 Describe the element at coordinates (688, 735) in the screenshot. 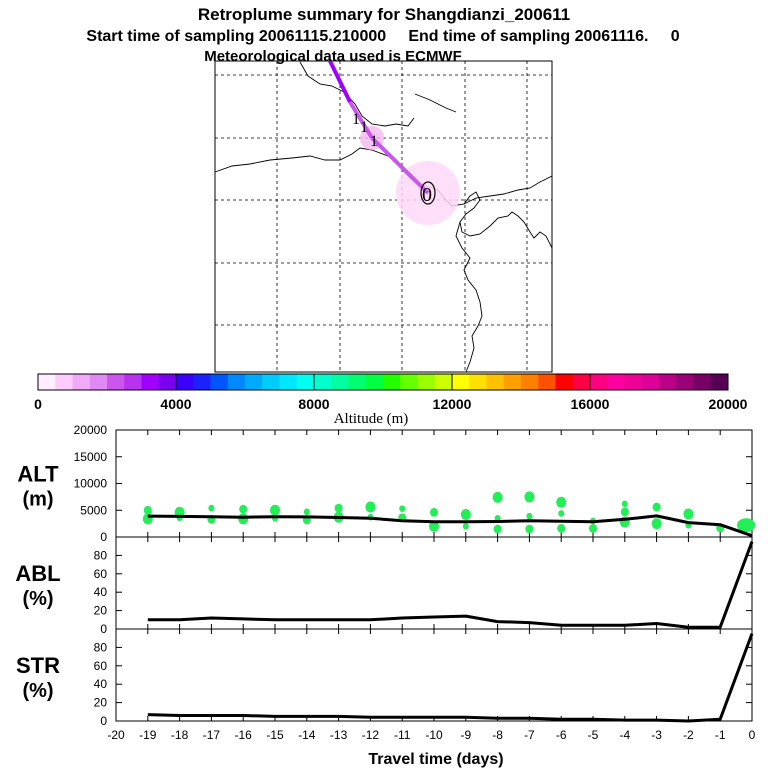

I see `x-tick-label: -2` at that location.